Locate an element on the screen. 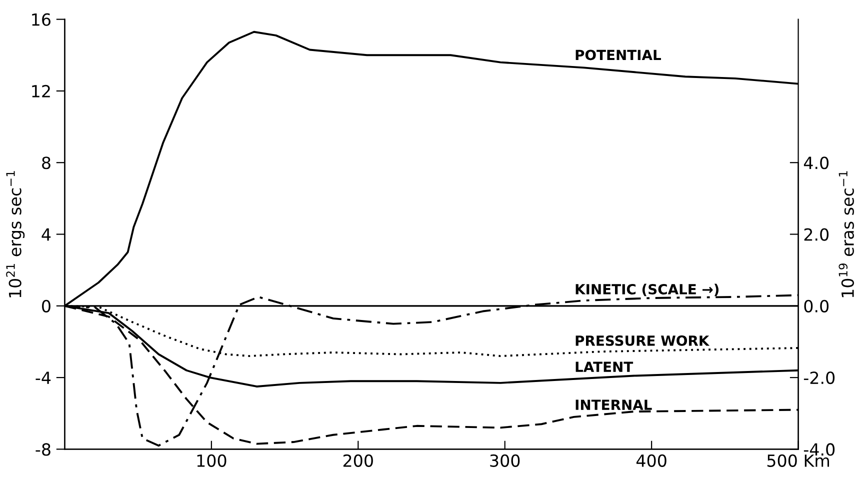  y2-tick-label: -2.0 is located at coordinates (819, 378).